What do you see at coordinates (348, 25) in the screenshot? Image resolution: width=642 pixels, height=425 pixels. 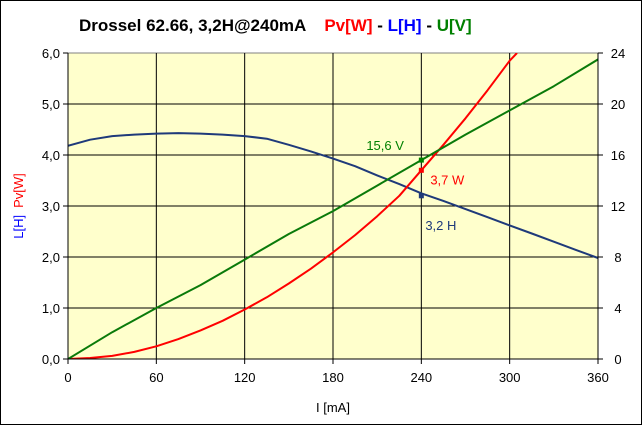 I see `title-part: Pv[W]` at bounding box center [348, 25].